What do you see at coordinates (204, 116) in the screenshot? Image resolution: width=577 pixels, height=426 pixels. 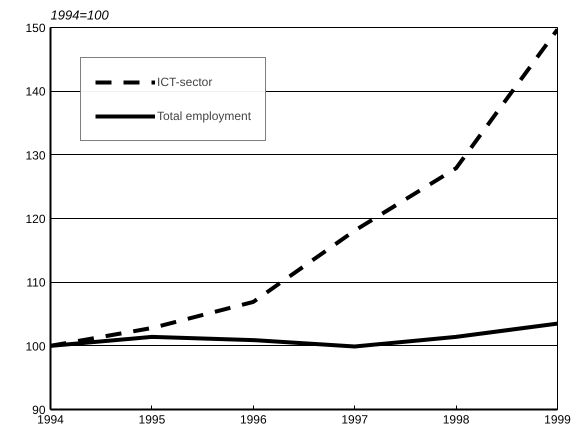 I see `legend-label: Total employment` at bounding box center [204, 116].